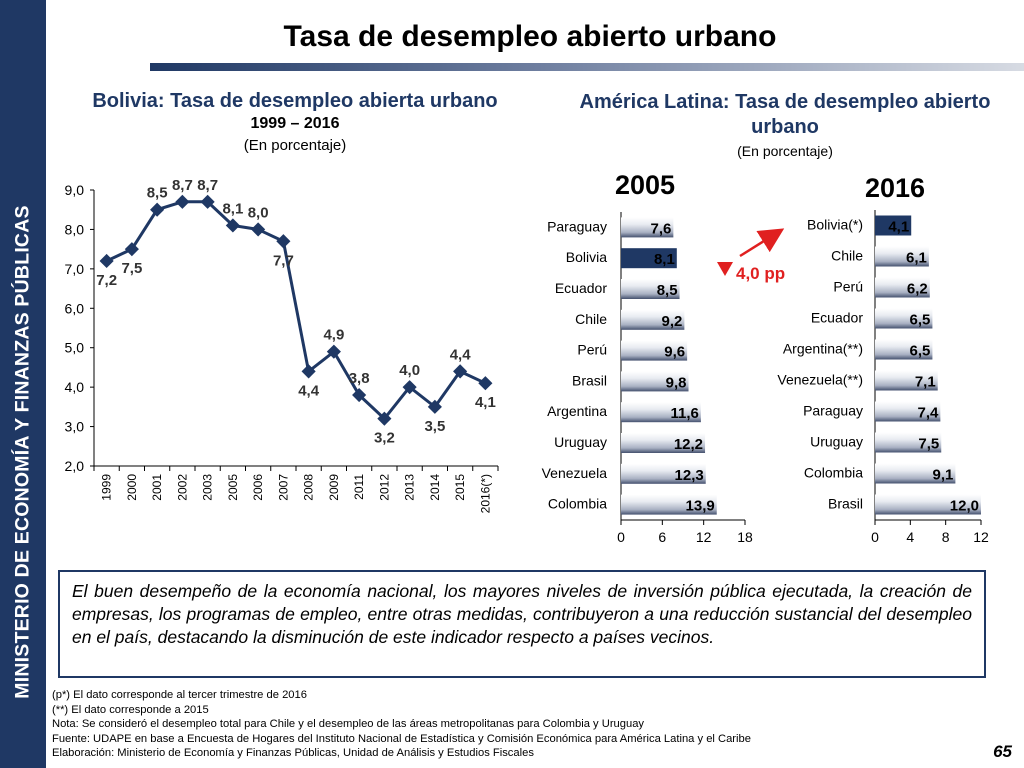 This screenshot has width=1024, height=768. Describe the element at coordinates (929, 413) in the screenshot. I see `data-label: 7,4` at that location.